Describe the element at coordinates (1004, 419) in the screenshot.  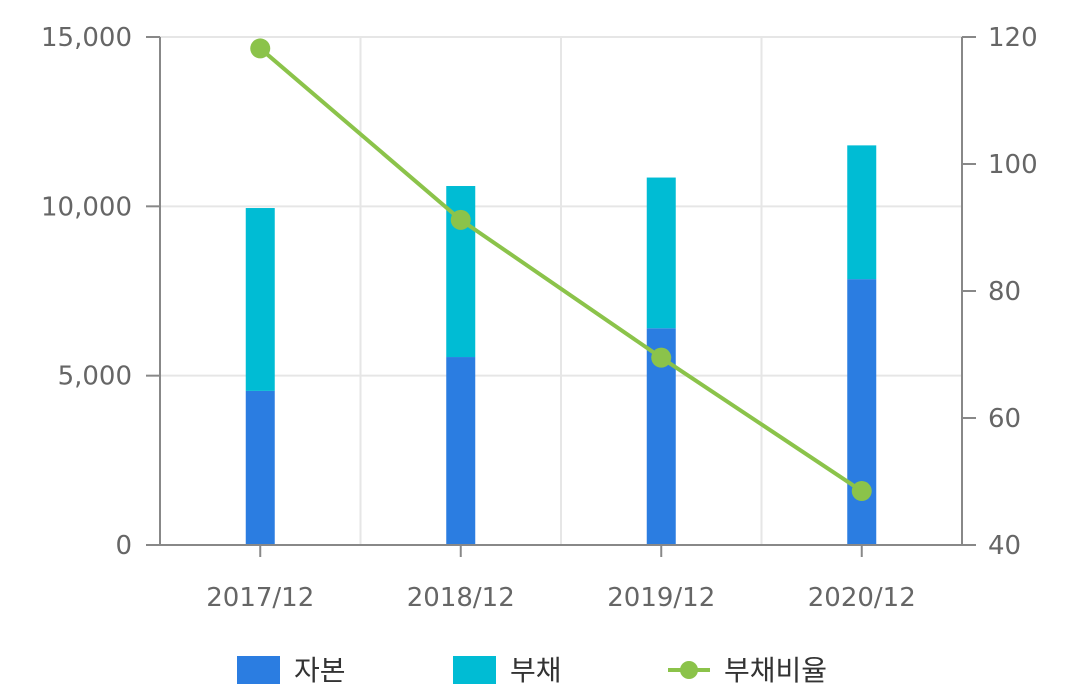
I see `y-right-tick-label: 60` at that location.